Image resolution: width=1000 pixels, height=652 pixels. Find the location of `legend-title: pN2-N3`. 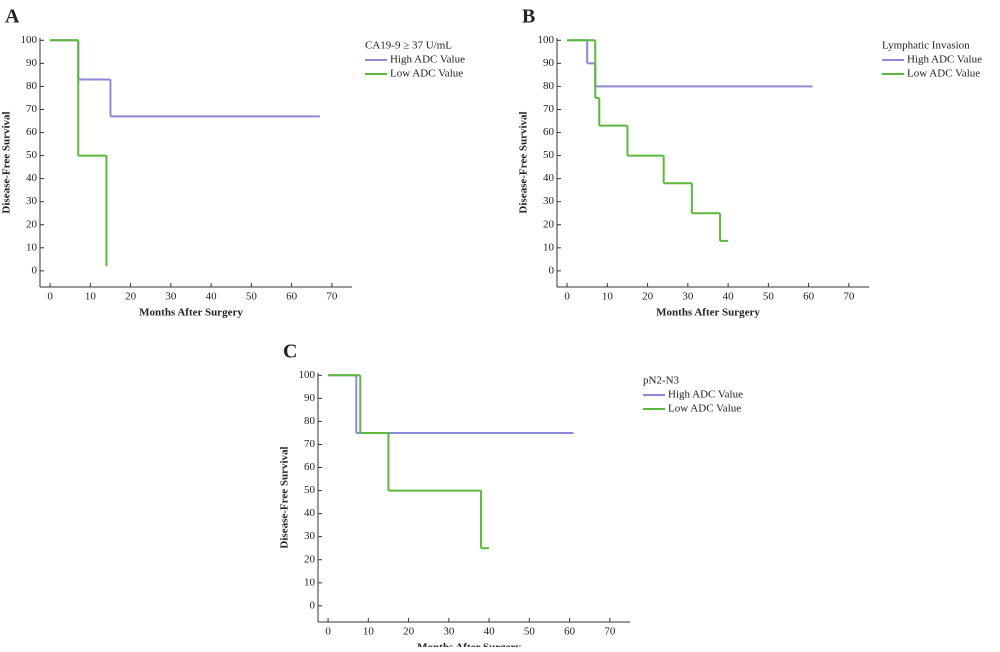

legend-title: pN2-N3 is located at coordinates (661, 381).